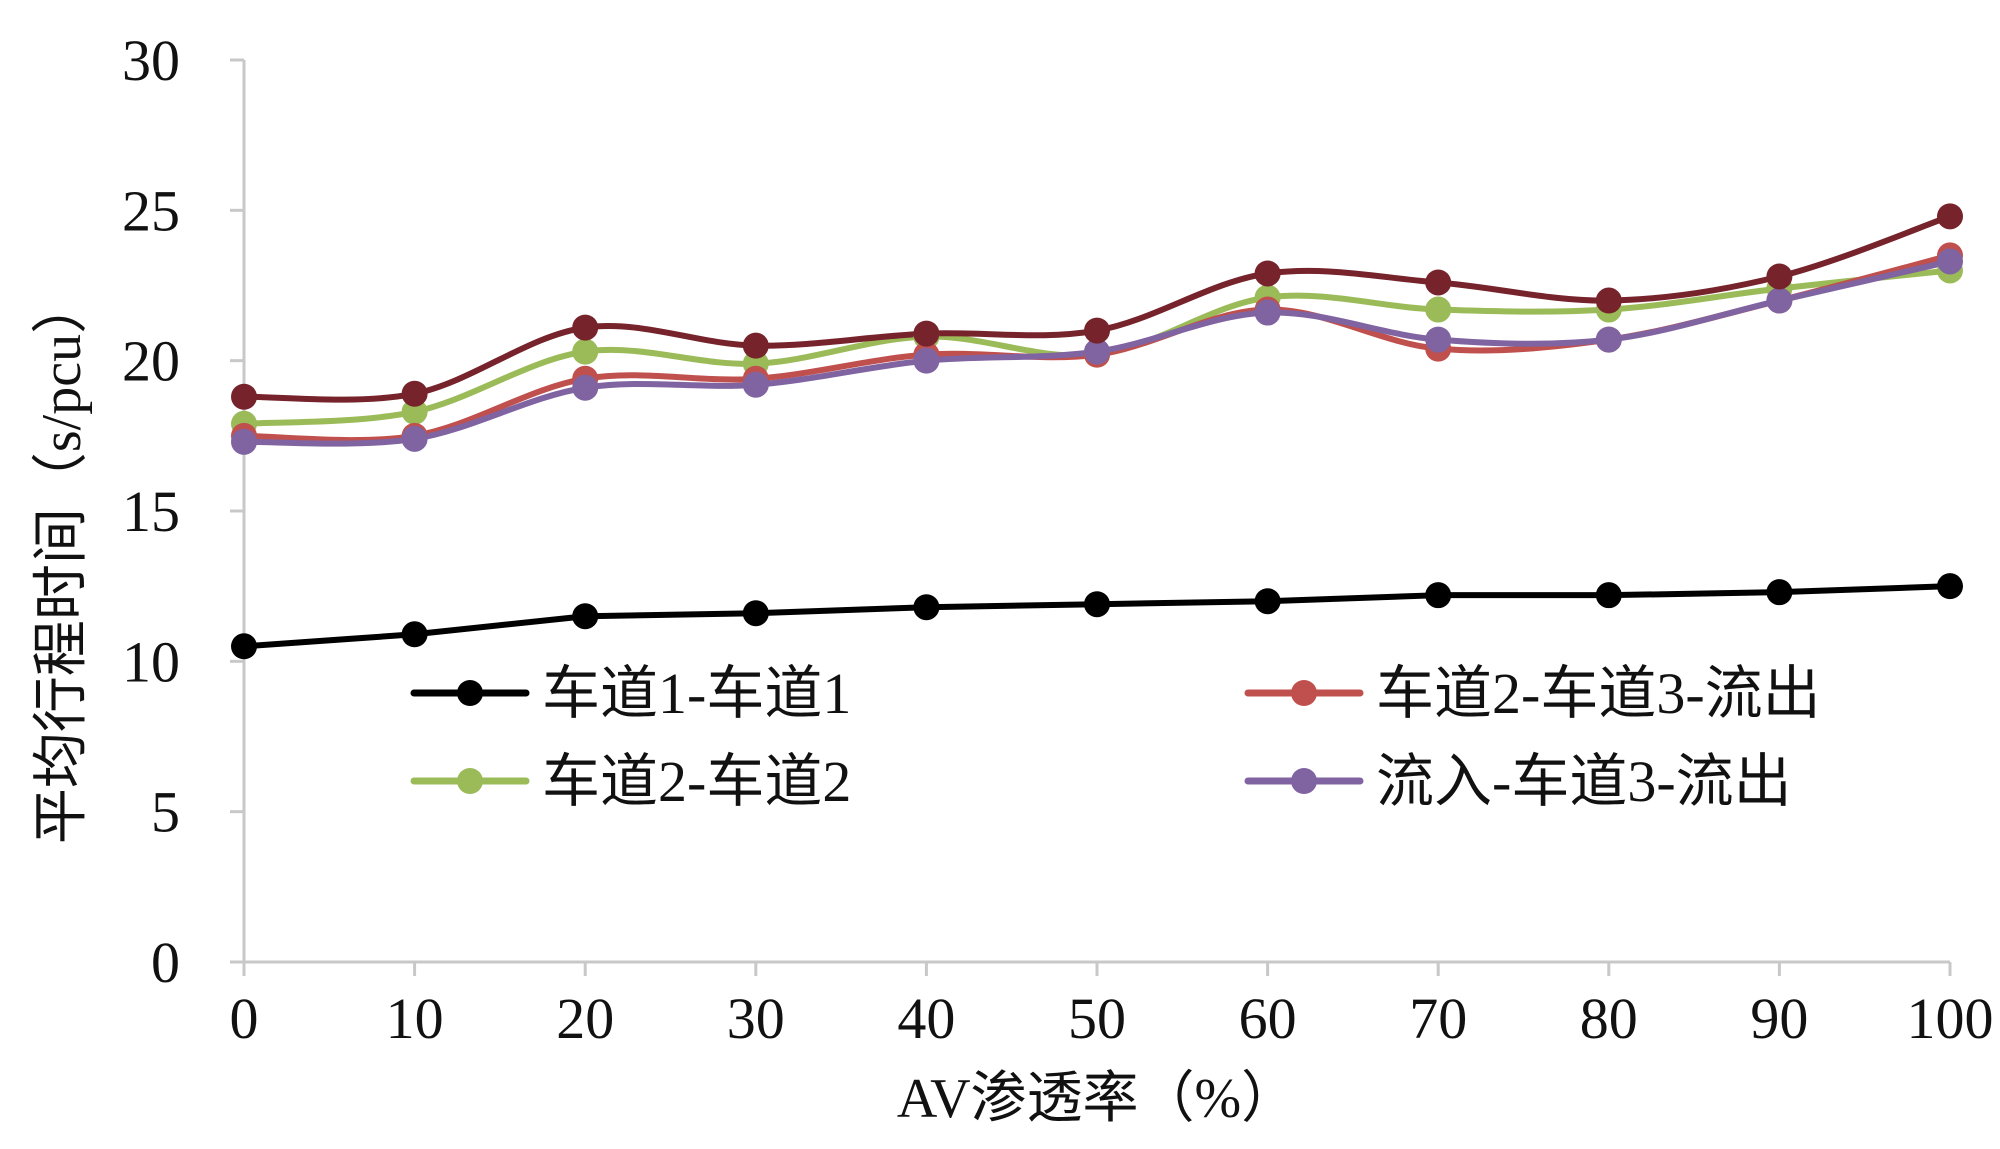  What do you see at coordinates (1268, 1018) in the screenshot?
I see `x-tick-label: 60` at bounding box center [1268, 1018].